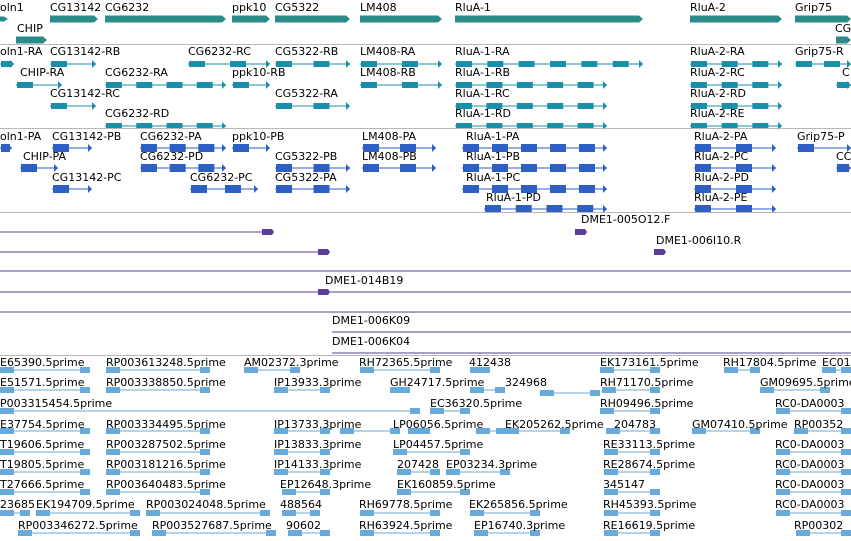 The width and height of the screenshot is (851, 541). I want to click on protein-label: CG13142-PC, so click(87, 177).